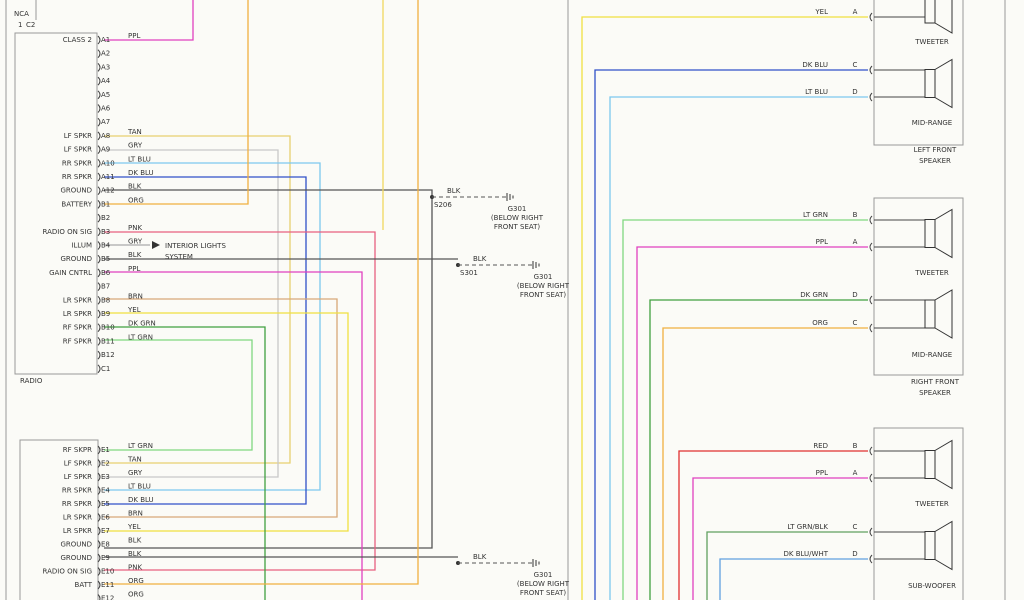 This screenshot has height=600, width=1024. What do you see at coordinates (77, 314) in the screenshot?
I see `pin-function: LR SPKR` at bounding box center [77, 314].